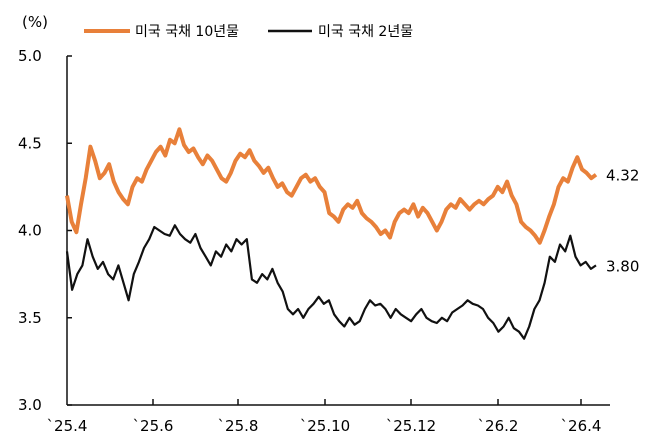  Describe the element at coordinates (248, 32) in the screenshot. I see `legend: 미국 국채 10년물 미국 국채 2년물` at that location.